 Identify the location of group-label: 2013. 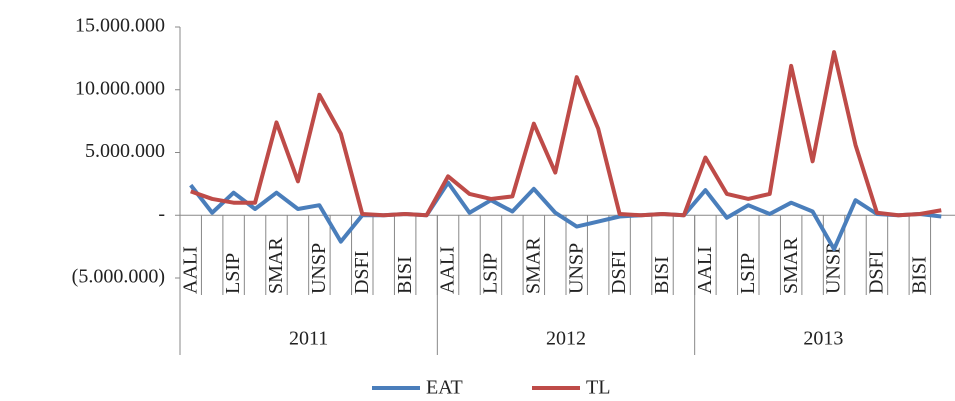
(823, 339).